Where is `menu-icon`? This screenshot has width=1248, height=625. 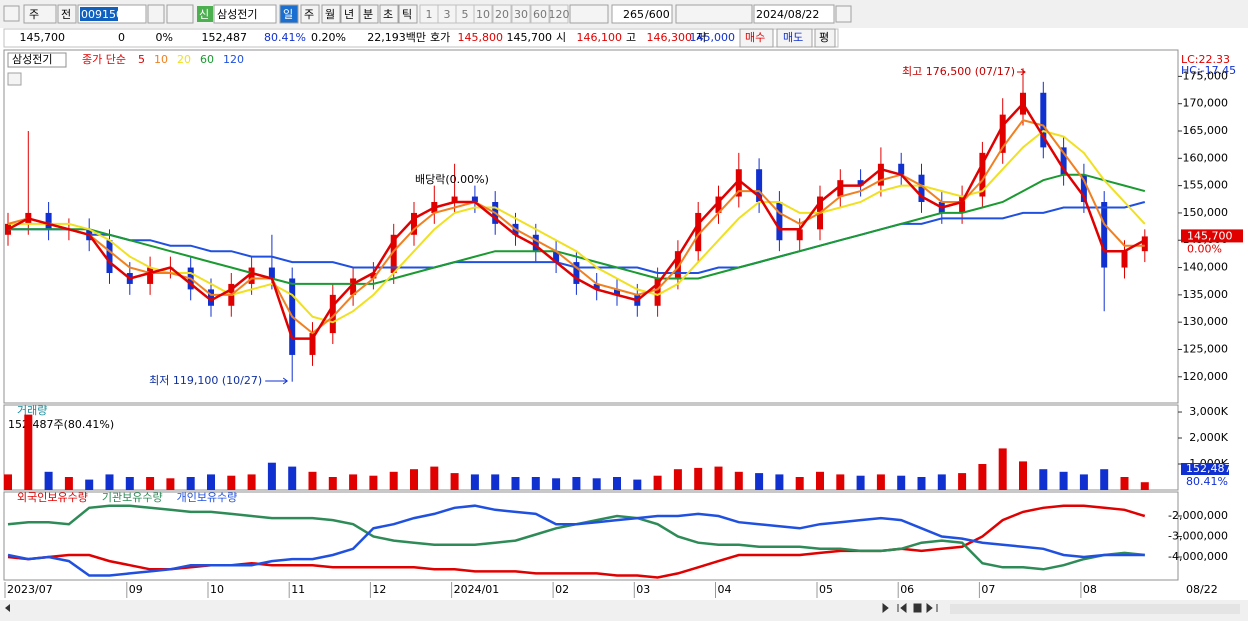 menu-icon is located at coordinates (11, 13).